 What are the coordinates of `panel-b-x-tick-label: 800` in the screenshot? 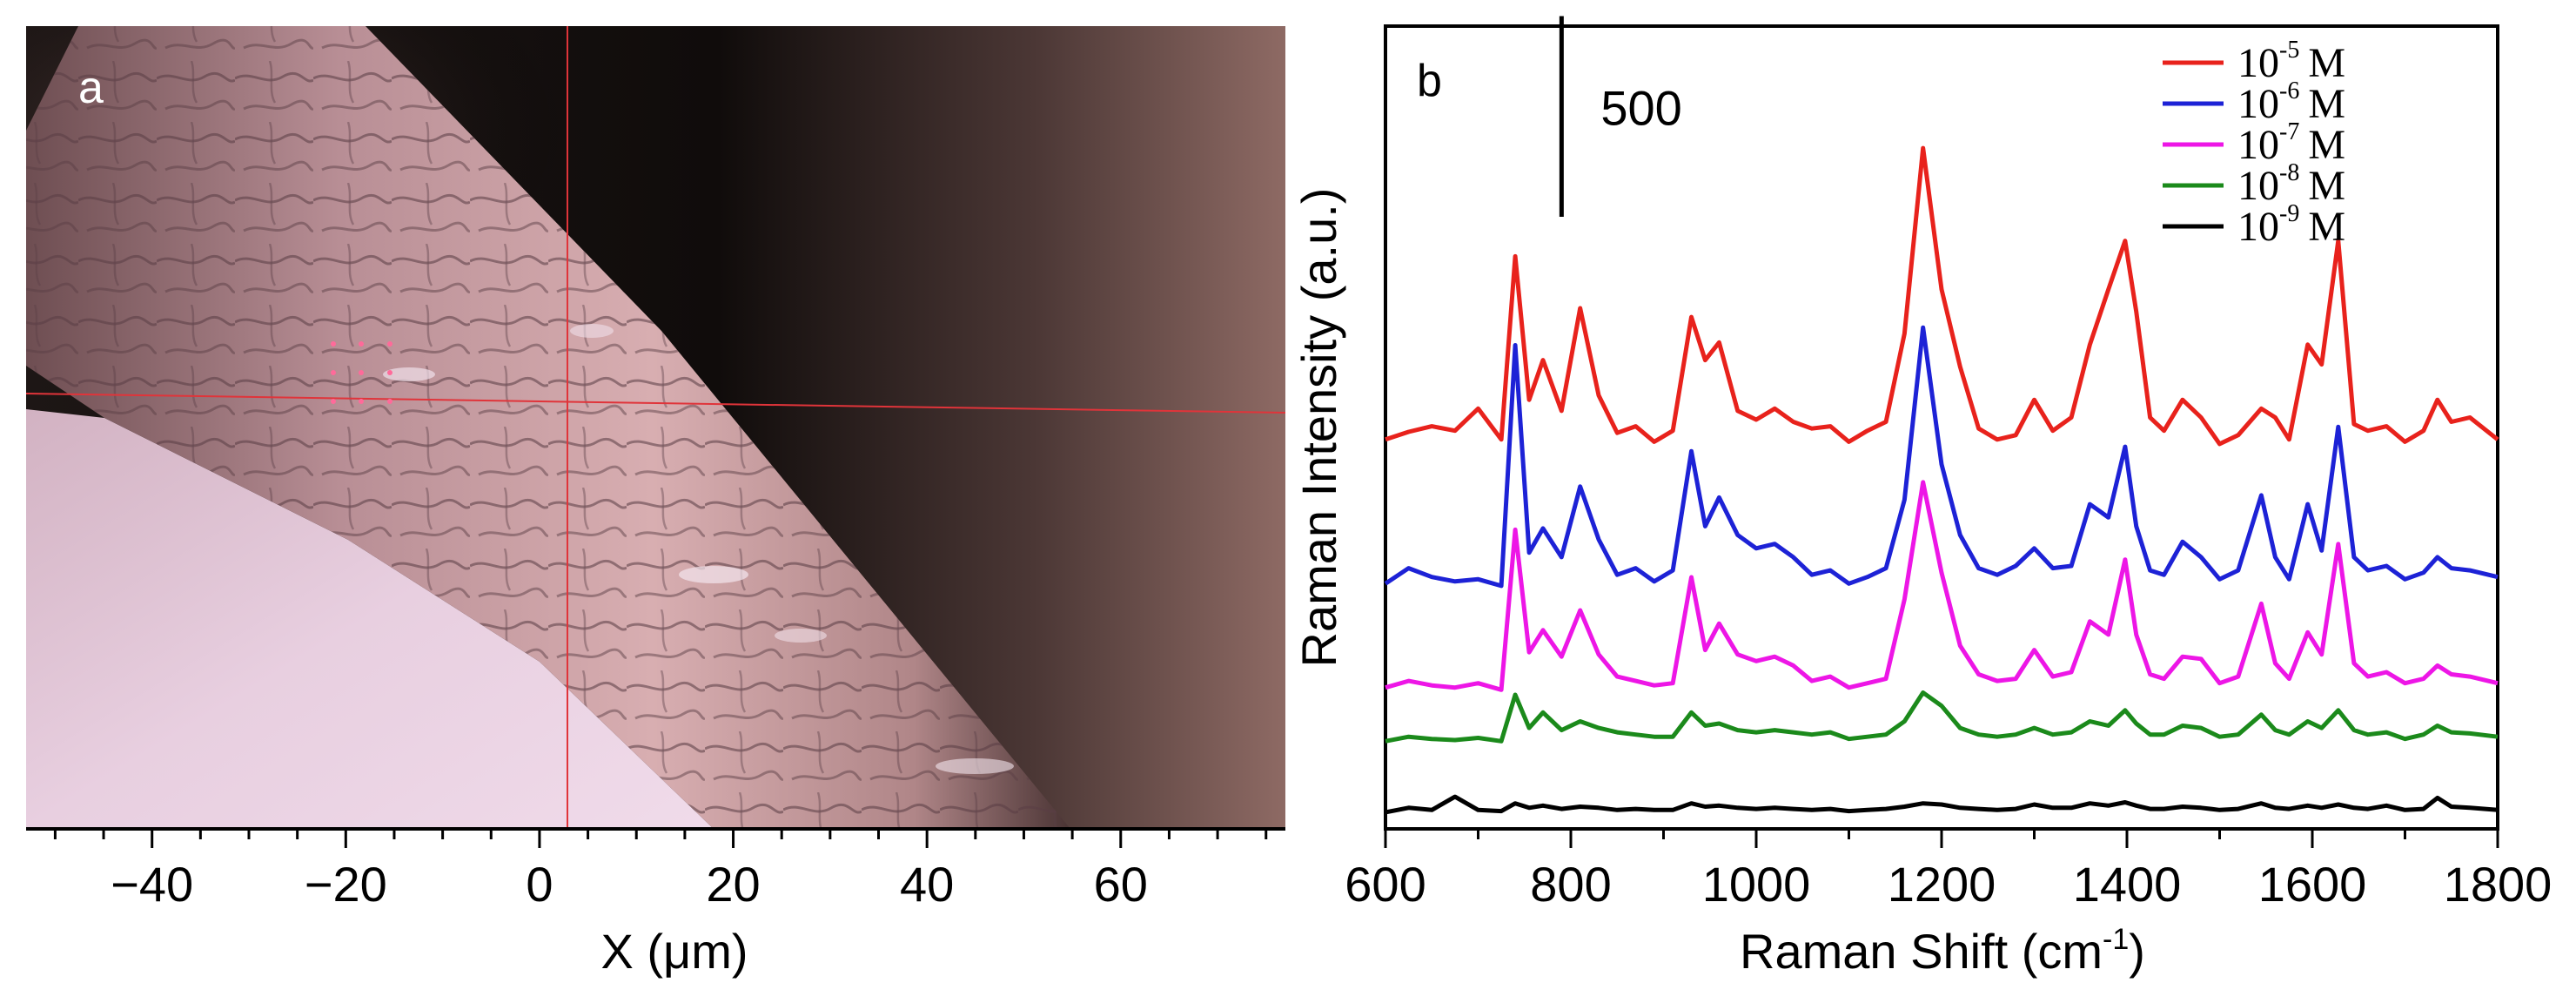 It's located at (1571, 884).